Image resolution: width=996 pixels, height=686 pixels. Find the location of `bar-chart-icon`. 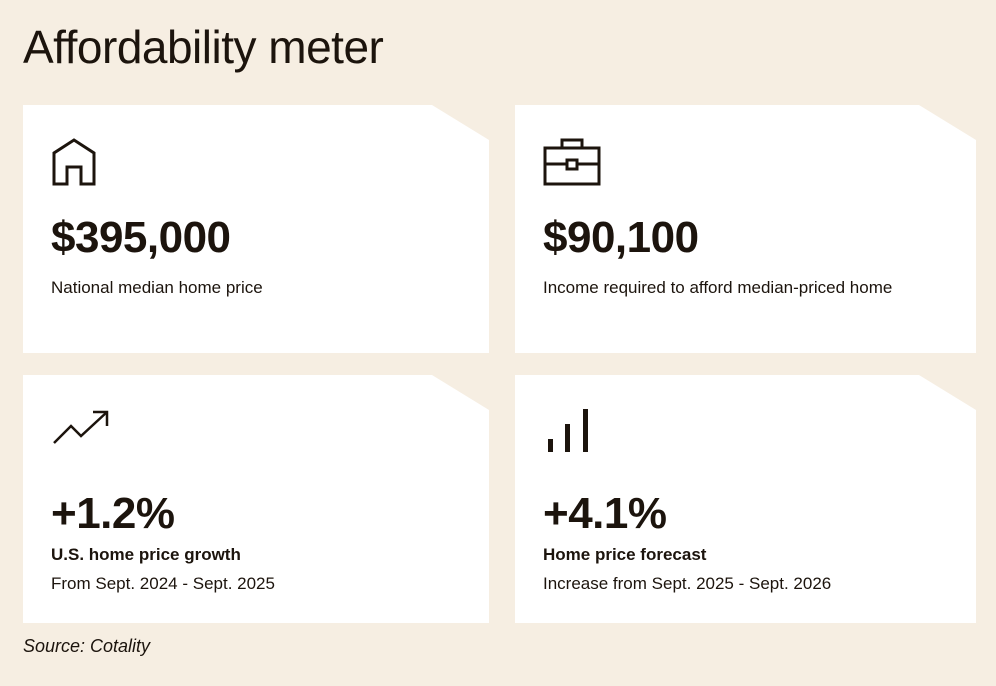

bar-chart-icon is located at coordinates (568, 433).